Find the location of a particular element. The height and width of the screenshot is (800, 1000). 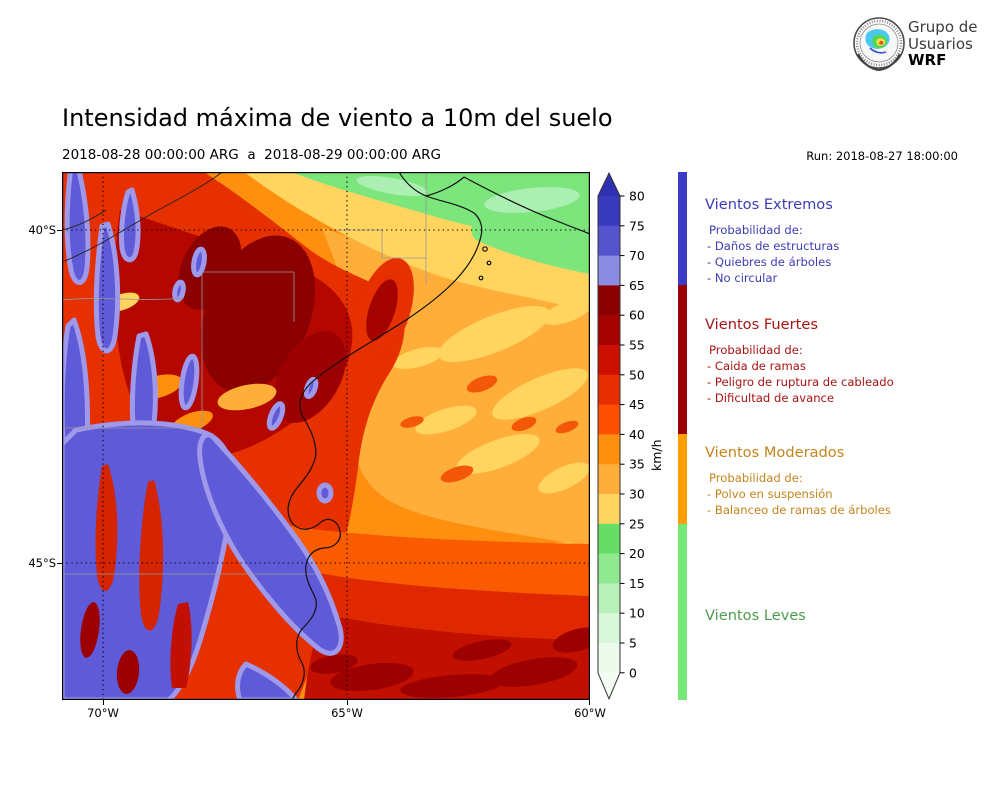

legend-item: - Polvo en suspensión is located at coordinates (770, 494).